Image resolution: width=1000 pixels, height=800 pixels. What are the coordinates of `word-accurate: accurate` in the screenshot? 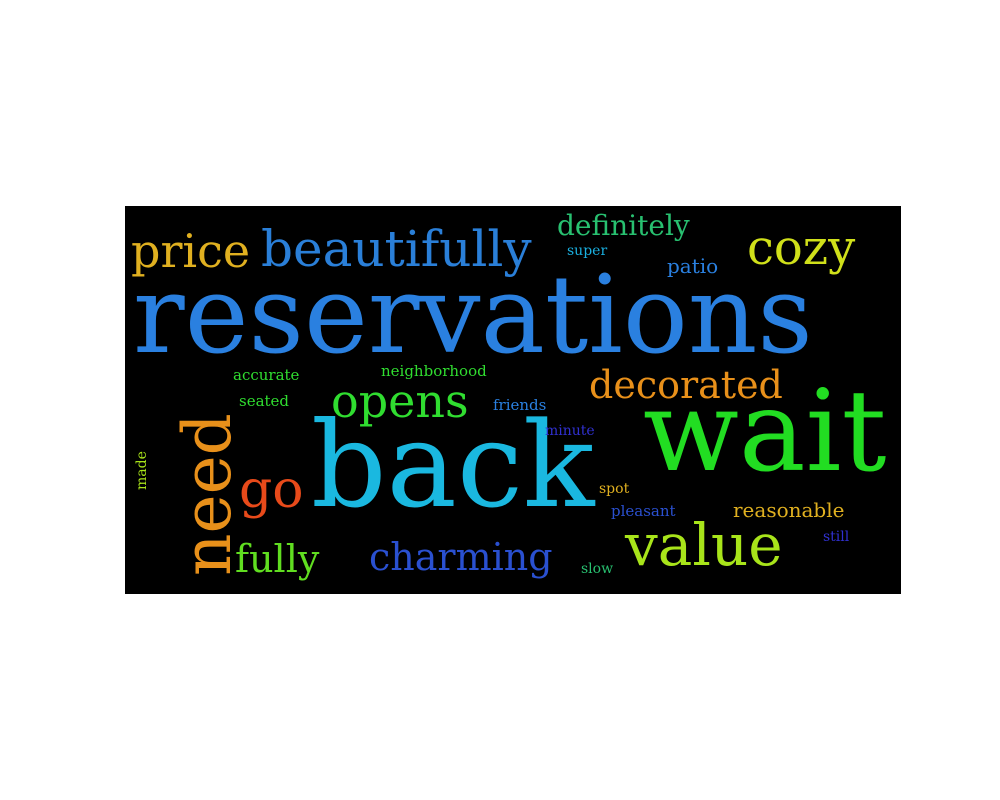 It's located at (266, 375).